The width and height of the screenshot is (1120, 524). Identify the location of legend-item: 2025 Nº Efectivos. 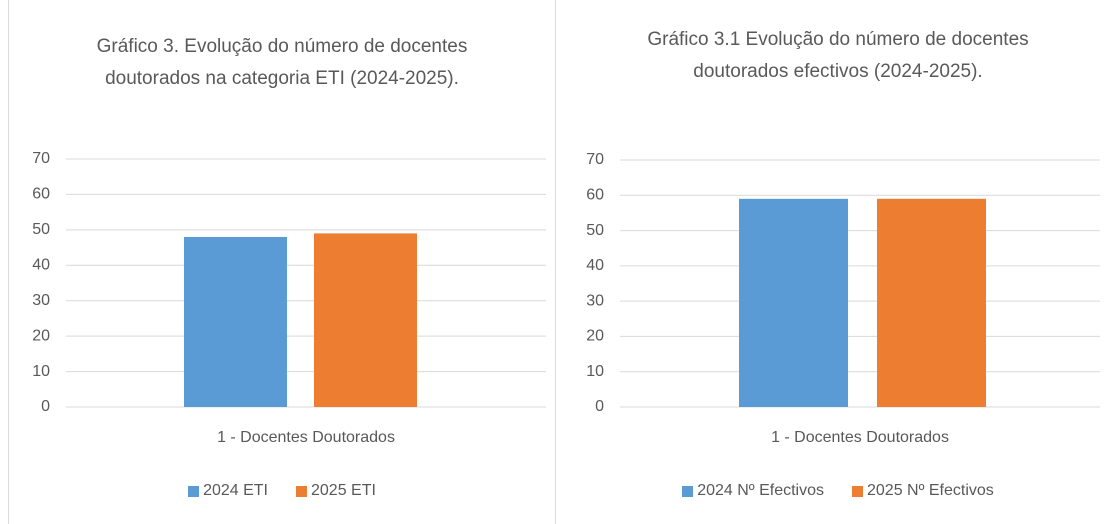
(923, 491).